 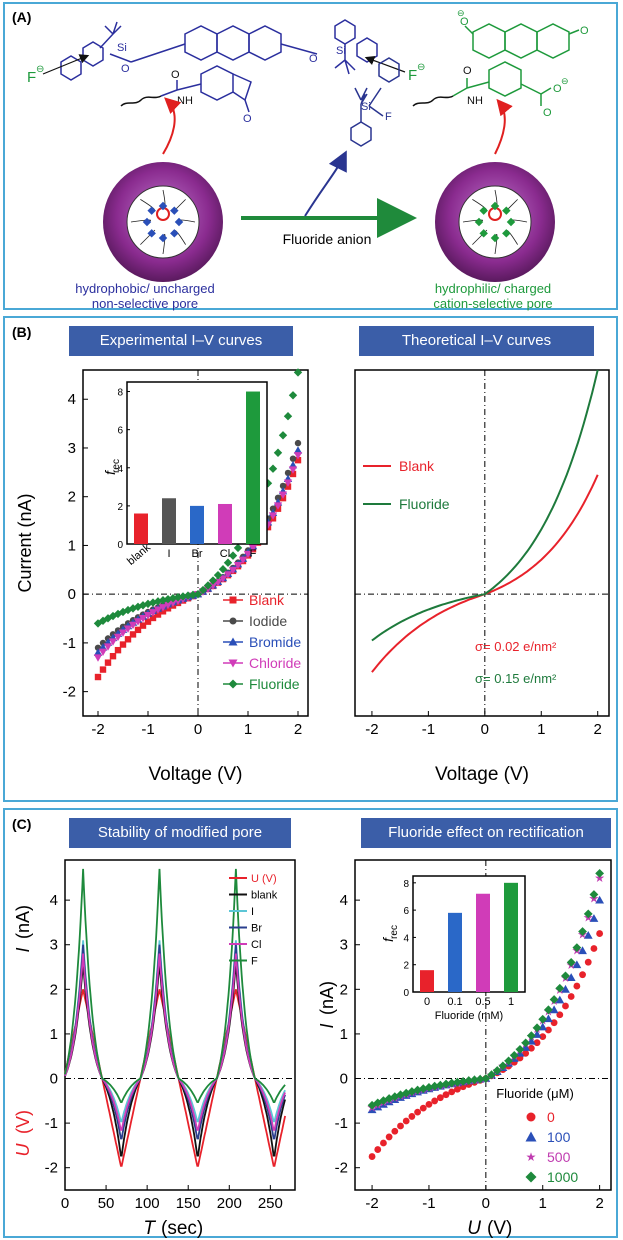 I want to click on exp-xtick-label: 2, so click(x=298, y=729).